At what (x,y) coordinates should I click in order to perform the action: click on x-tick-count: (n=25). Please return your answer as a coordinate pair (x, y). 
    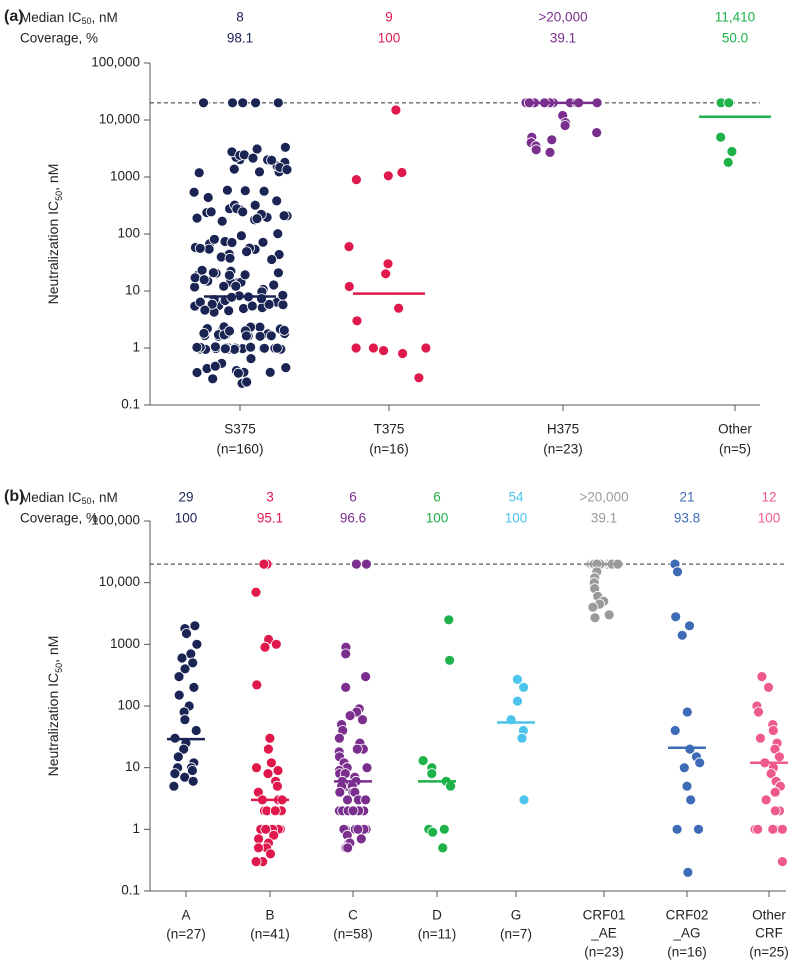
    Looking at the image, I should click on (768, 952).